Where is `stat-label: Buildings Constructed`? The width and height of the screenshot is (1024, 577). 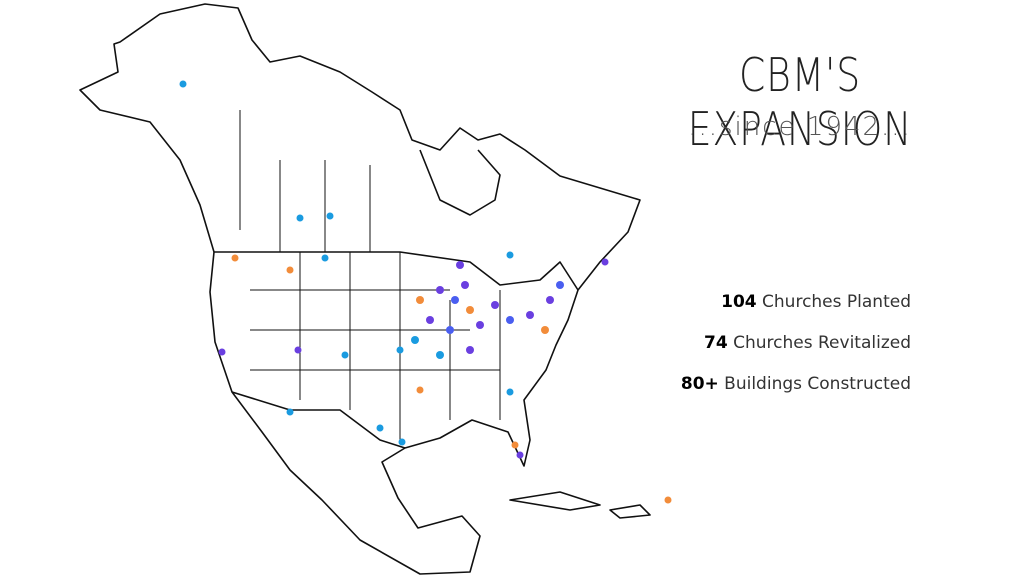 stat-label: Buildings Constructed is located at coordinates (817, 384).